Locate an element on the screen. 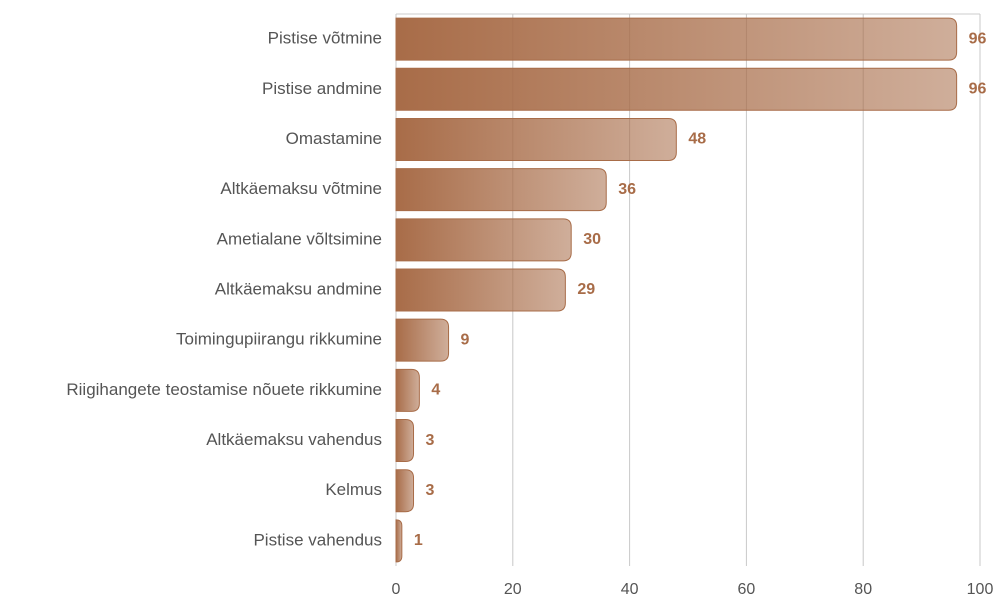  x-tick-label: 60 is located at coordinates (747, 589).